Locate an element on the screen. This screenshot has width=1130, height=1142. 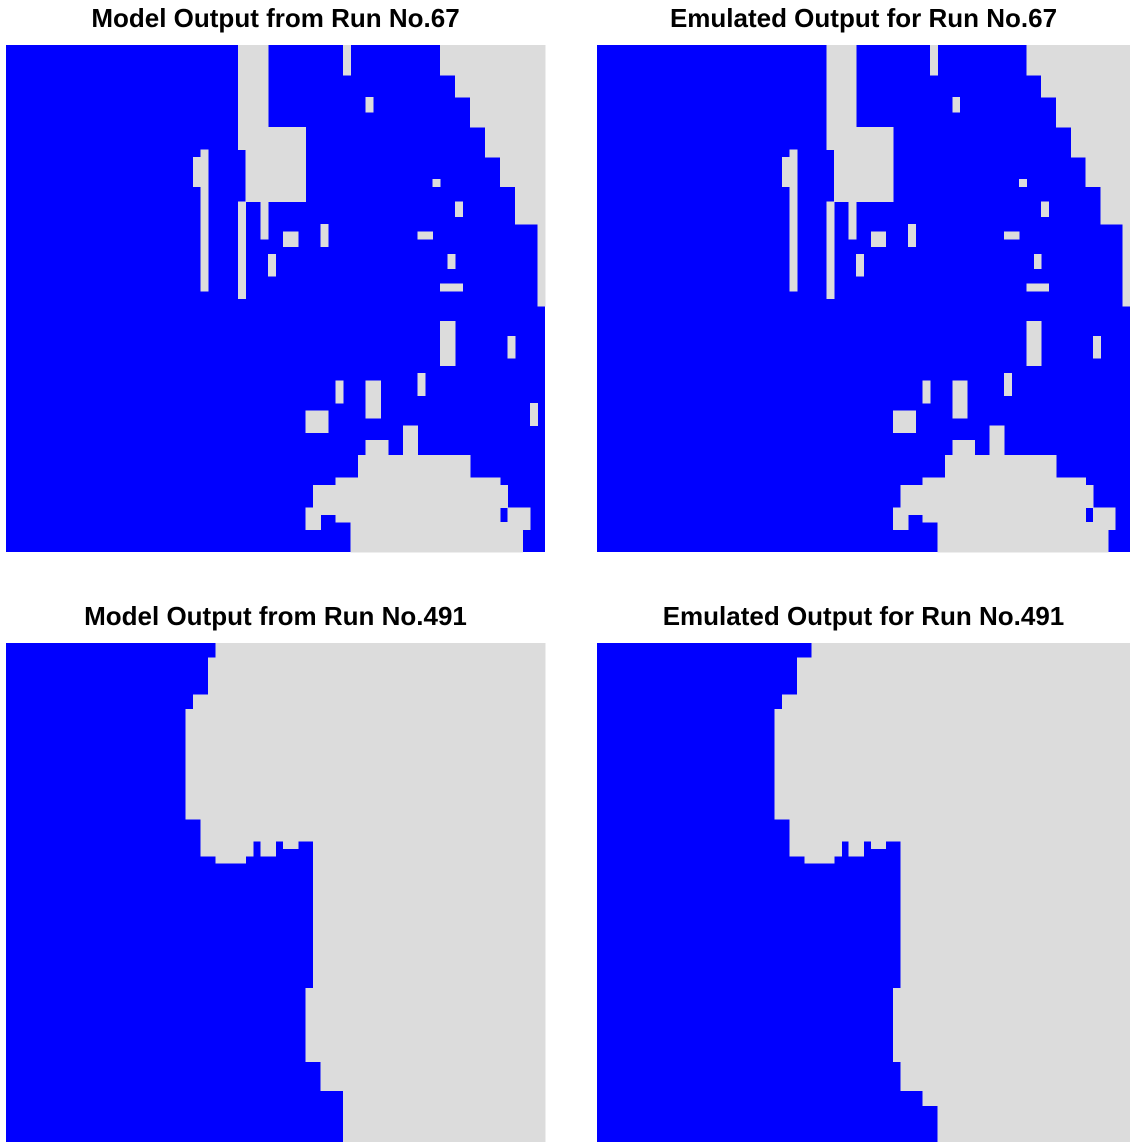
panel-title: Model Output from Run No.67 is located at coordinates (275, 18).